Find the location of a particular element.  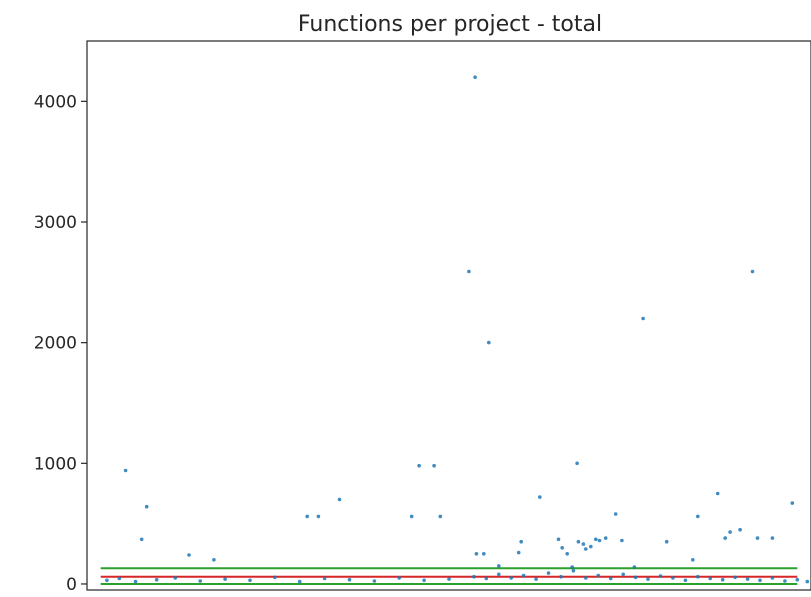

y-tick-label: 3000 is located at coordinates (55, 223).